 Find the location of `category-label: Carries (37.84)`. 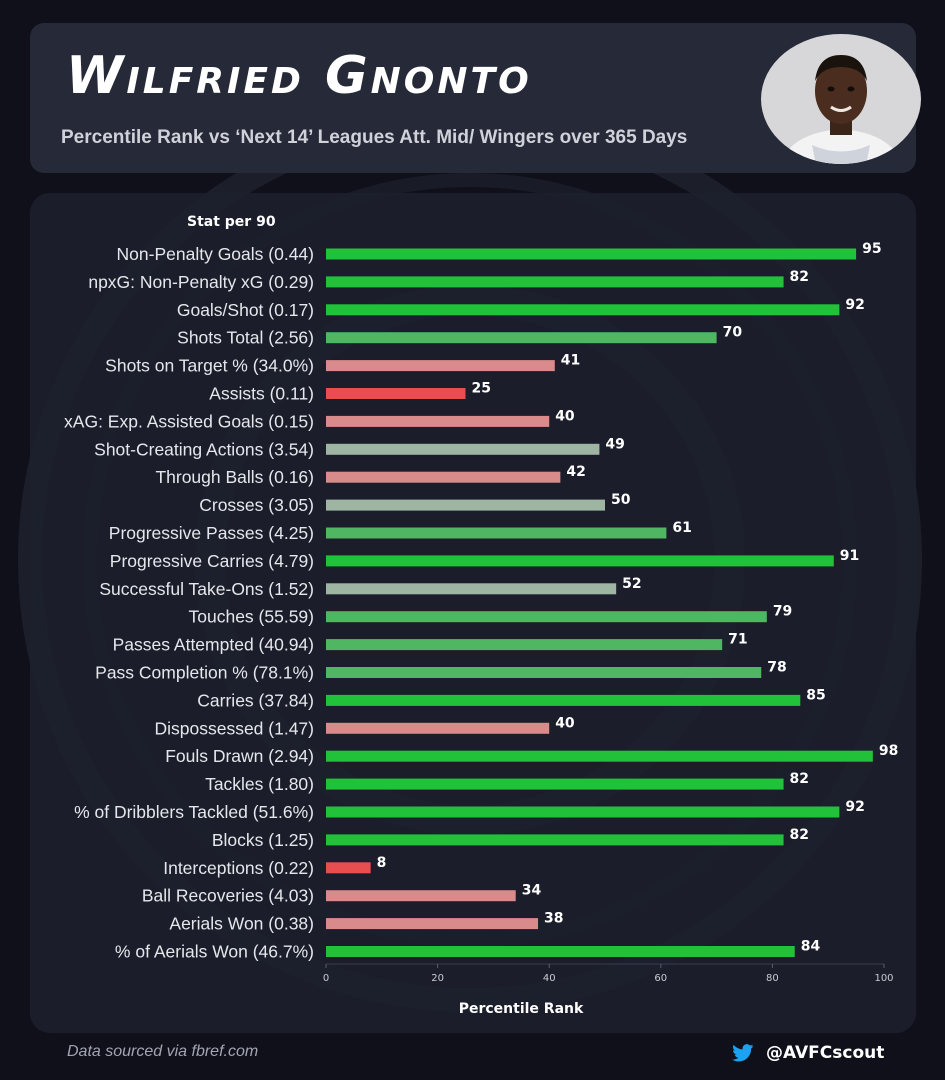

category-label: Carries (37.84) is located at coordinates (255, 700).